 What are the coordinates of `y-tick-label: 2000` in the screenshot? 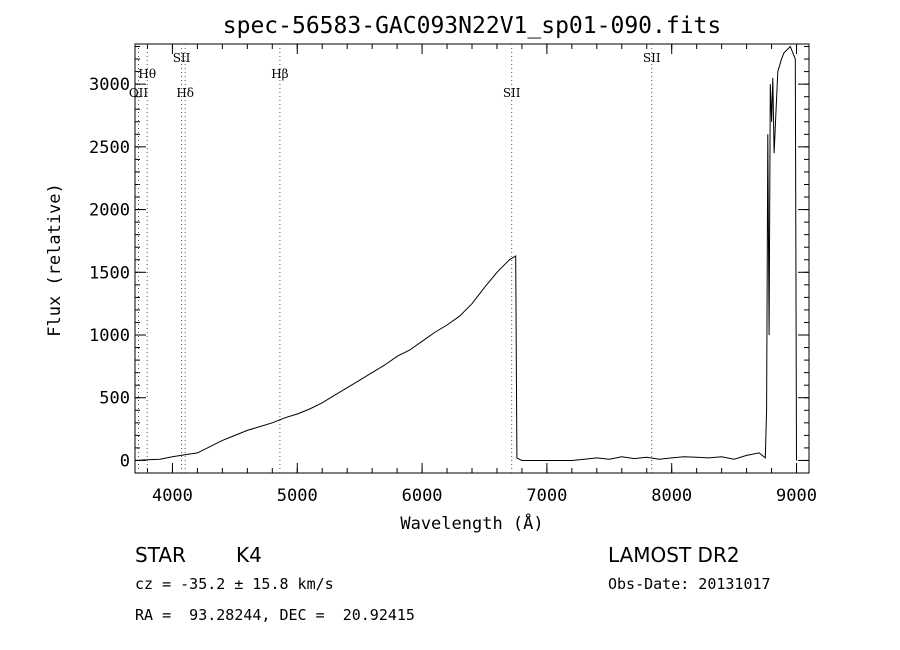 It's located at (109, 211).